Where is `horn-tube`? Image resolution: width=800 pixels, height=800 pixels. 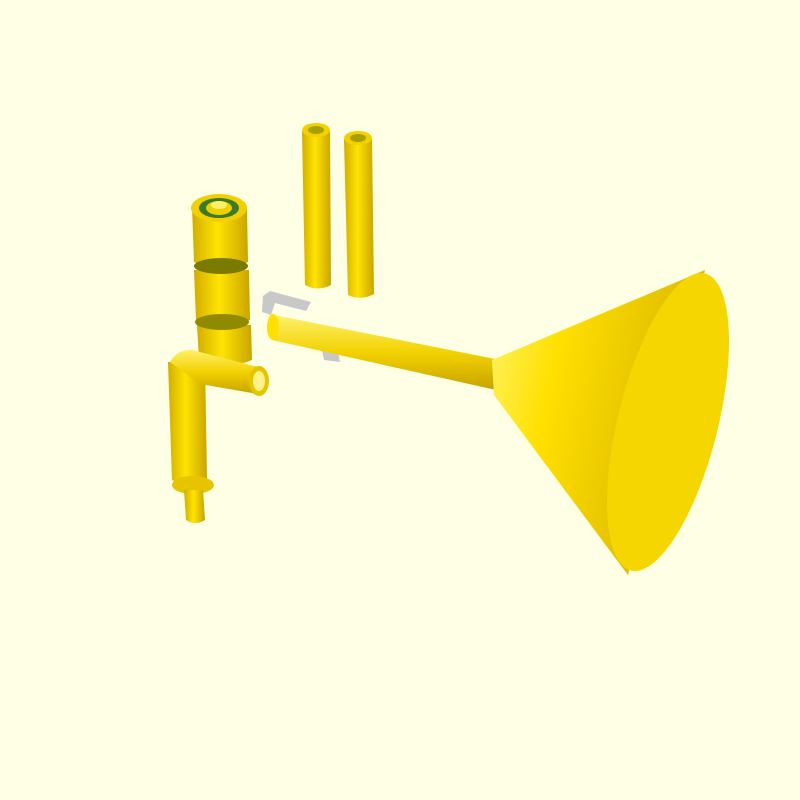
horn-tube is located at coordinates (383, 352).